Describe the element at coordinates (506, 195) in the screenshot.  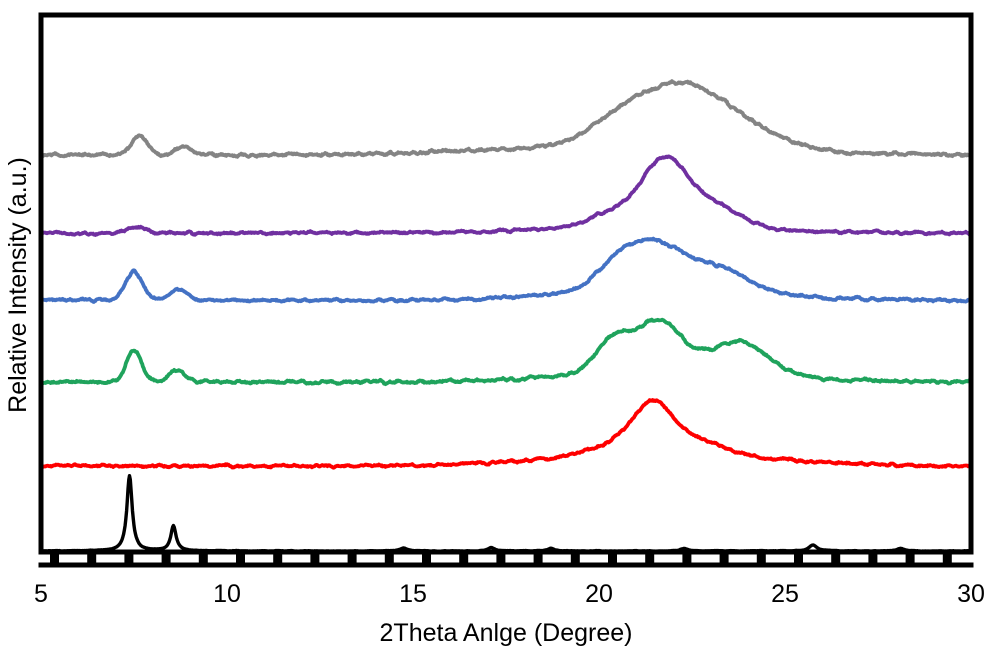
I see `trace-pattern-purple` at that location.